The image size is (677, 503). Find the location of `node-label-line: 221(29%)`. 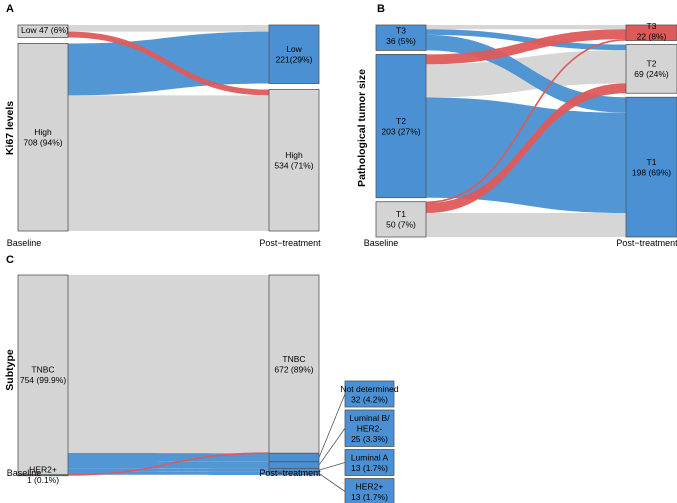

node-label-line: 221(29%) is located at coordinates (294, 60).